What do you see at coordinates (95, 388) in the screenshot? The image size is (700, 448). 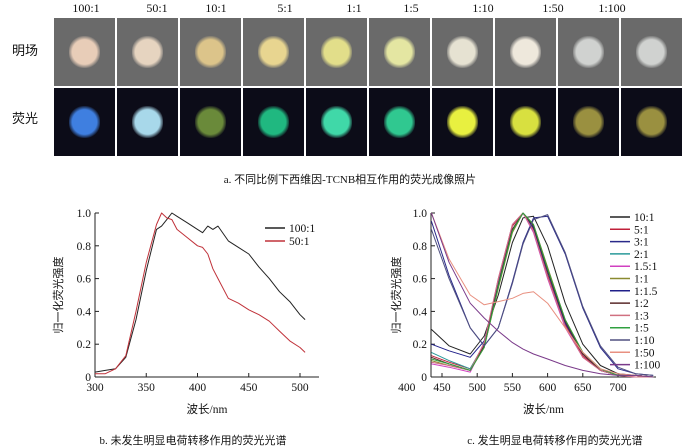 I see `x-tick-label: 300` at bounding box center [95, 388].